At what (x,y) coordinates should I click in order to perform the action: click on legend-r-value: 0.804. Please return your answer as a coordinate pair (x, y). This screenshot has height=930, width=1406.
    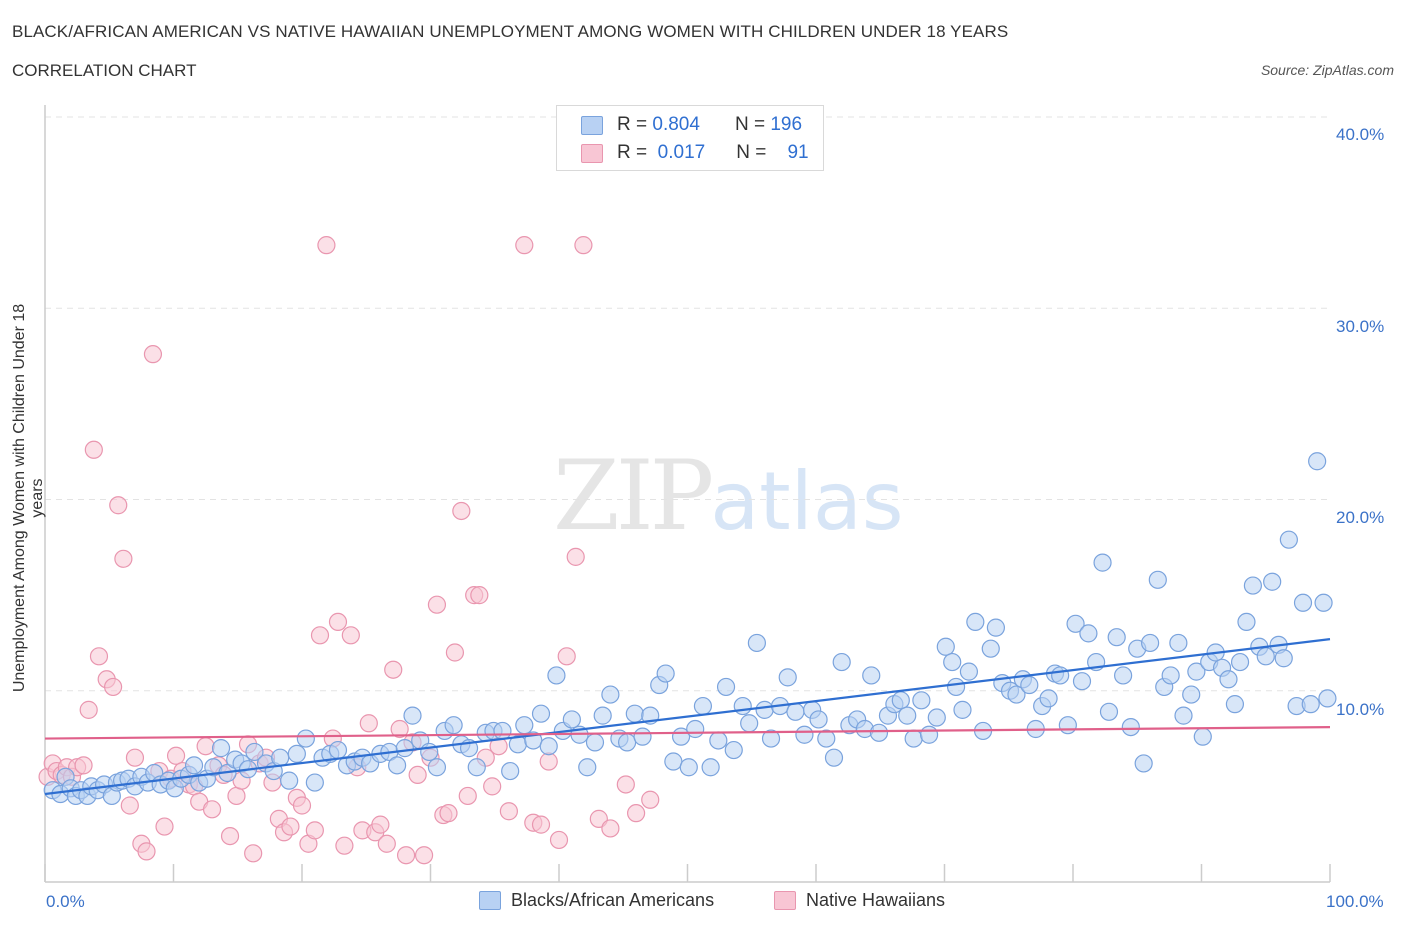
    Looking at the image, I should click on (676, 124).